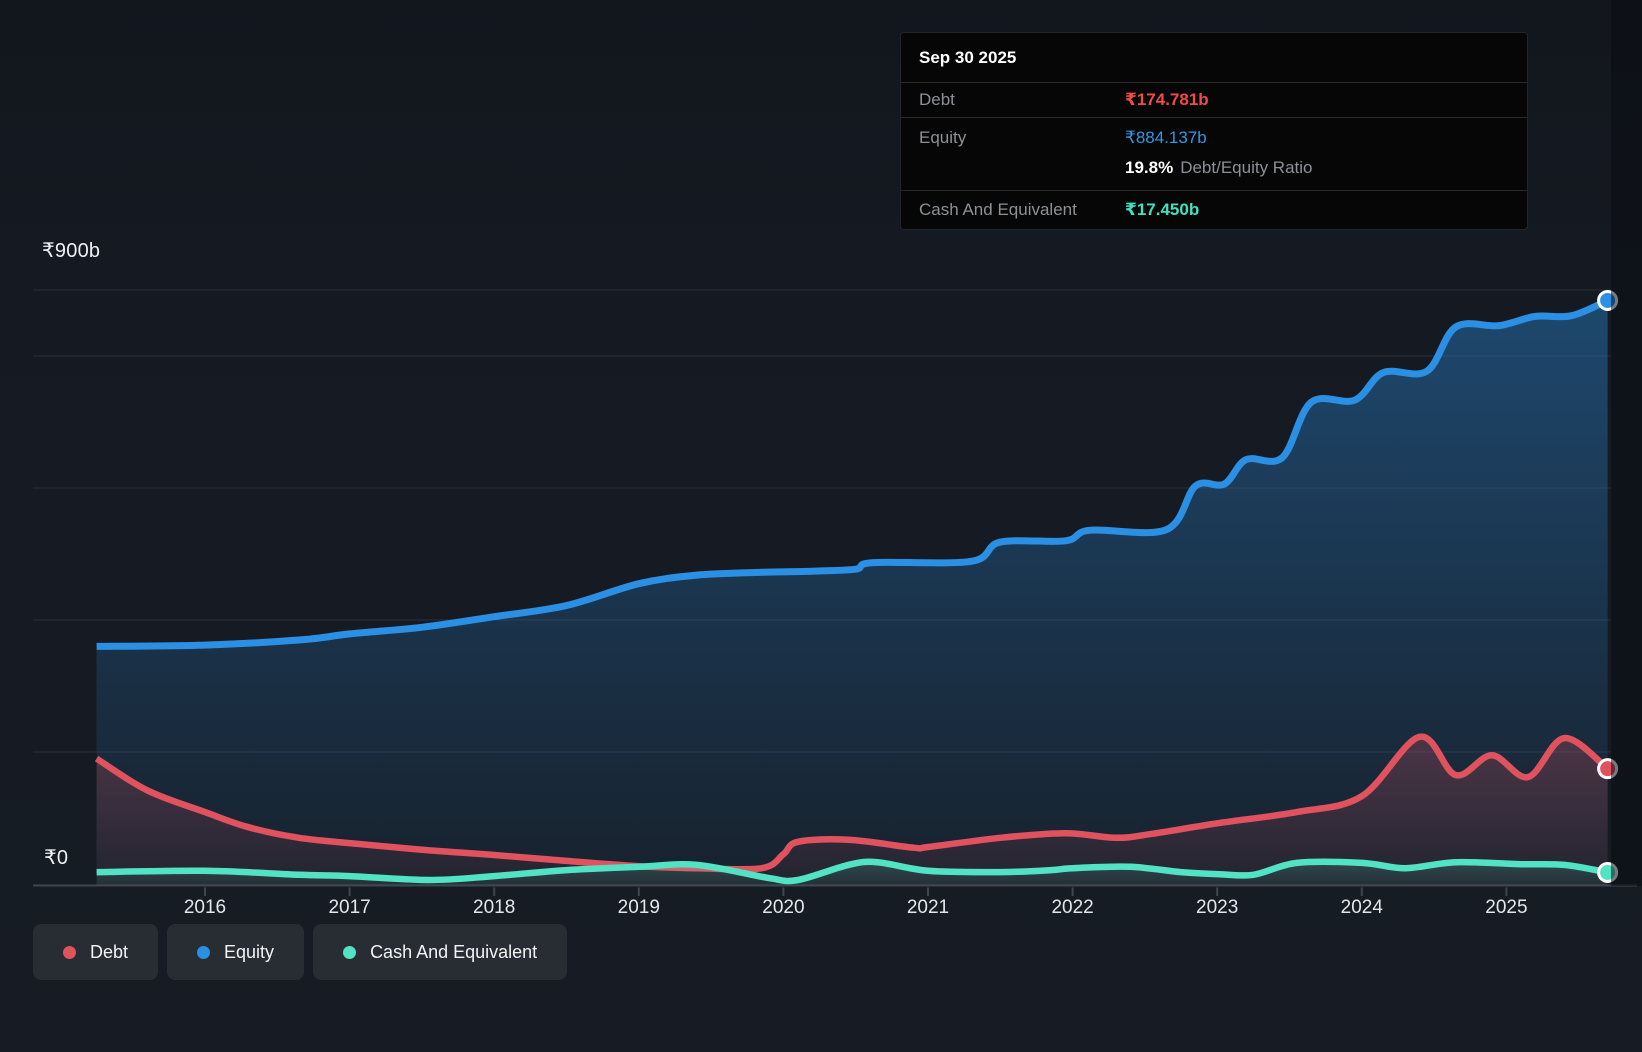 The image size is (1642, 1052). What do you see at coordinates (998, 209) in the screenshot?
I see `tooltip-cash-label: Cash And Equivalent` at bounding box center [998, 209].